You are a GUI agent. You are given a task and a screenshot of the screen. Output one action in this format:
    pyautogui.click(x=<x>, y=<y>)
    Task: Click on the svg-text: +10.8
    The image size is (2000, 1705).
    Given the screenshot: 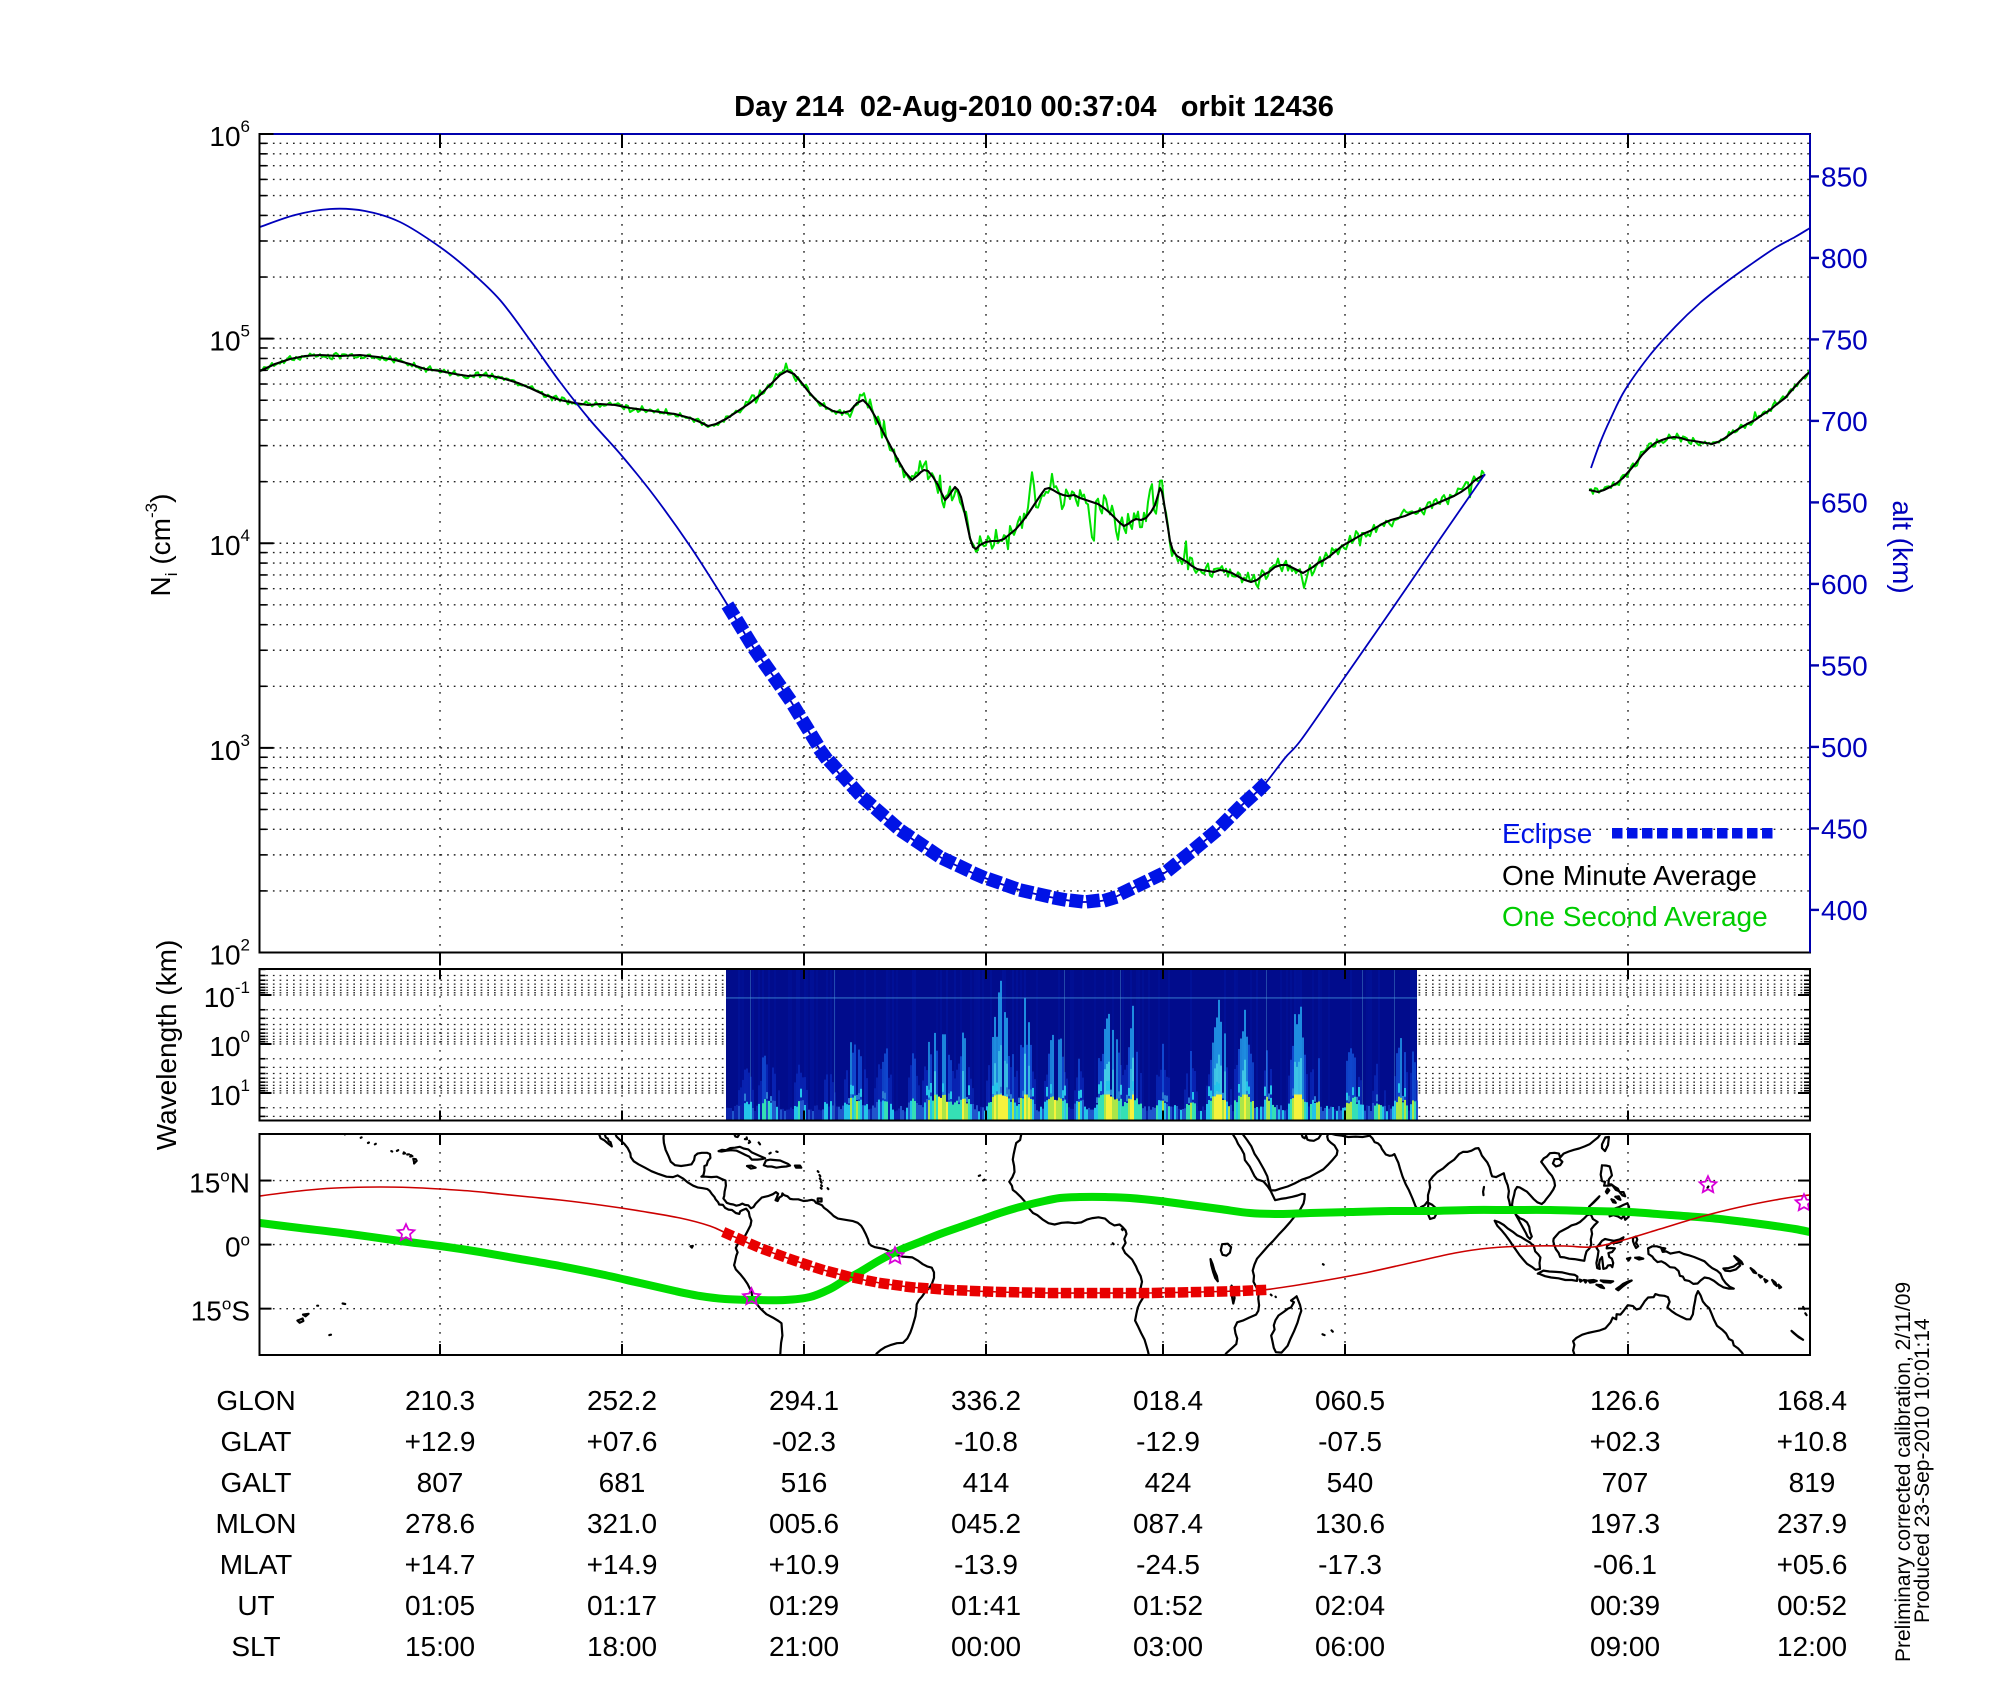 What is the action you would take?
    pyautogui.click(x=1812, y=1441)
    